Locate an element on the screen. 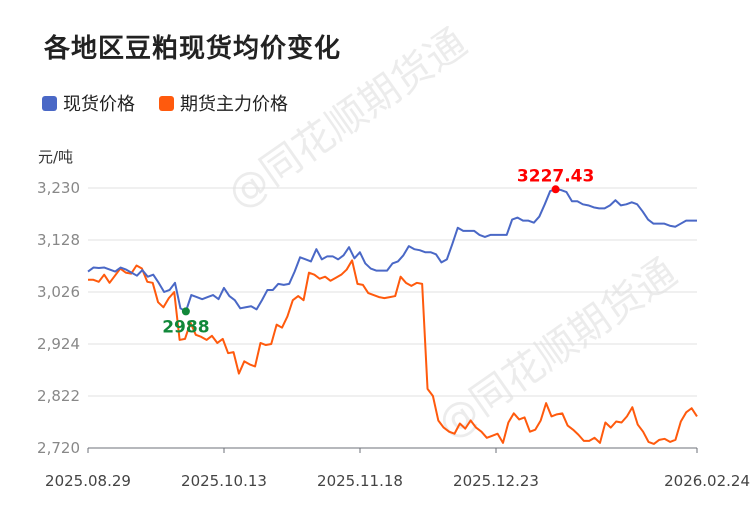 Image resolution: width=750 pixels, height=510 pixels. y-tick-label: 3,026 is located at coordinates (58, 292).